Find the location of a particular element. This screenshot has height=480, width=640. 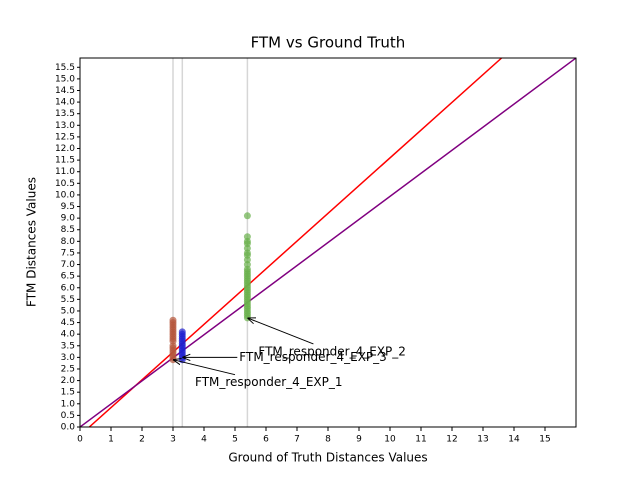

y-tick-label: 1.5 is located at coordinates (68, 393).